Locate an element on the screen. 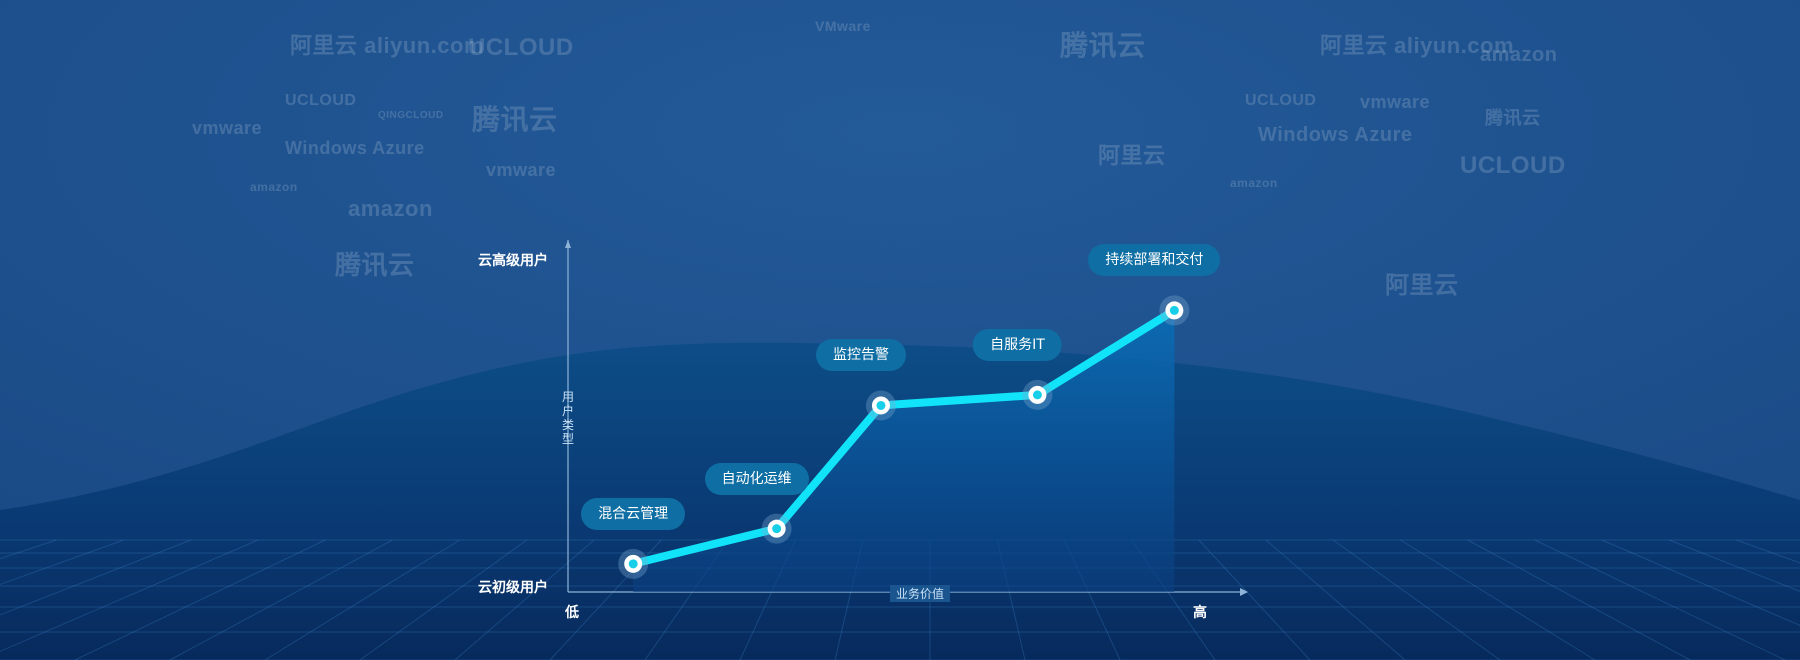 This screenshot has height=660, width=1800. data-label: 持续部署和交付 is located at coordinates (1154, 260).